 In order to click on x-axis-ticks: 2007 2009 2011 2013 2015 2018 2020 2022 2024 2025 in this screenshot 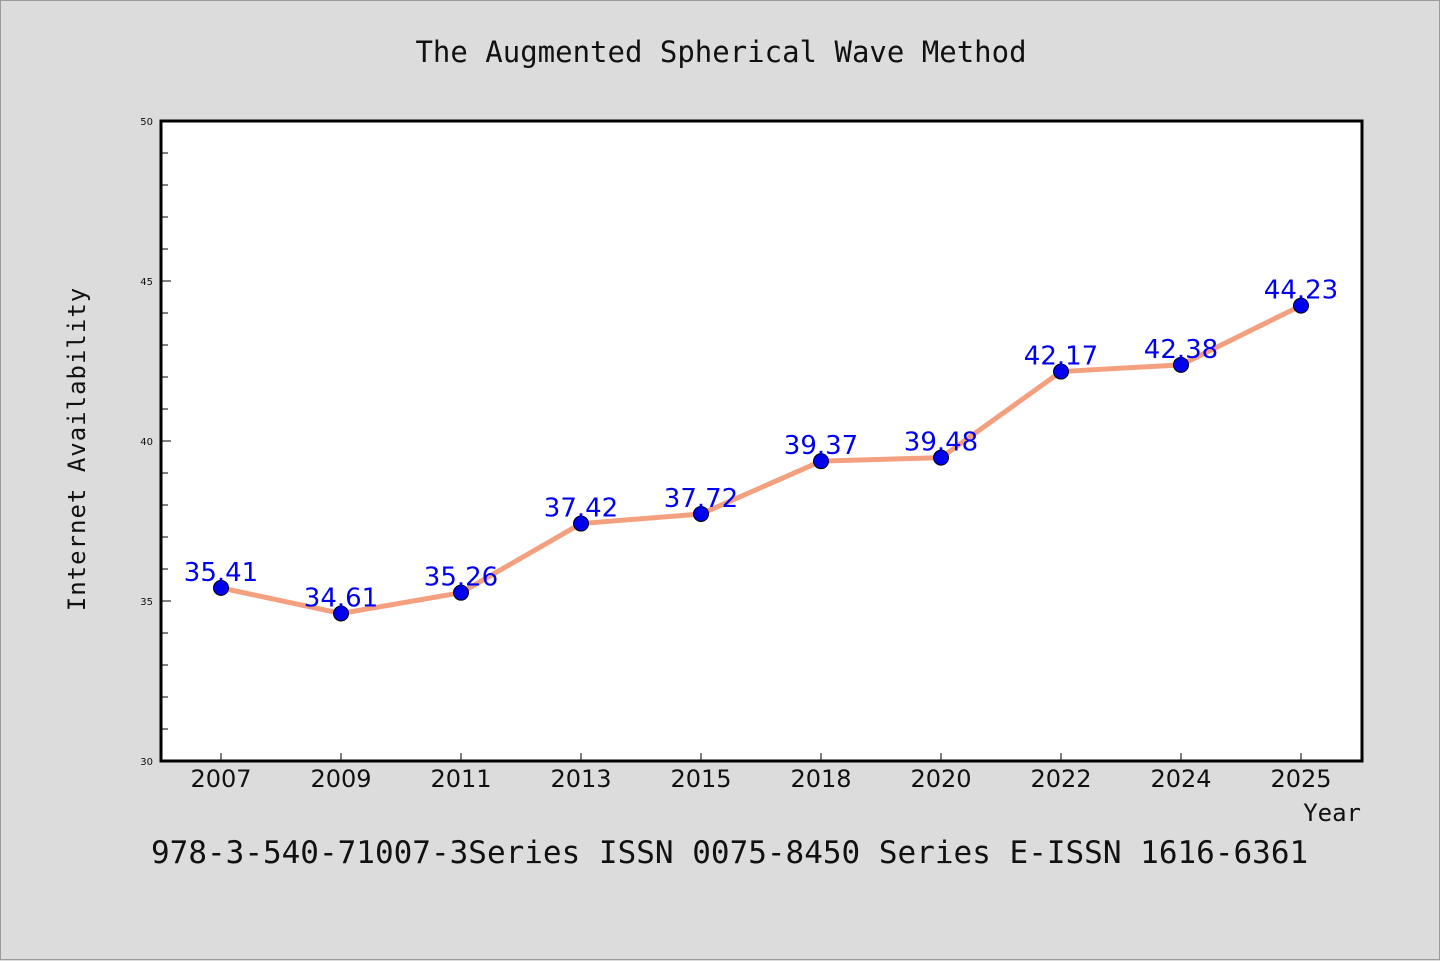, I will do `click(761, 773)`.